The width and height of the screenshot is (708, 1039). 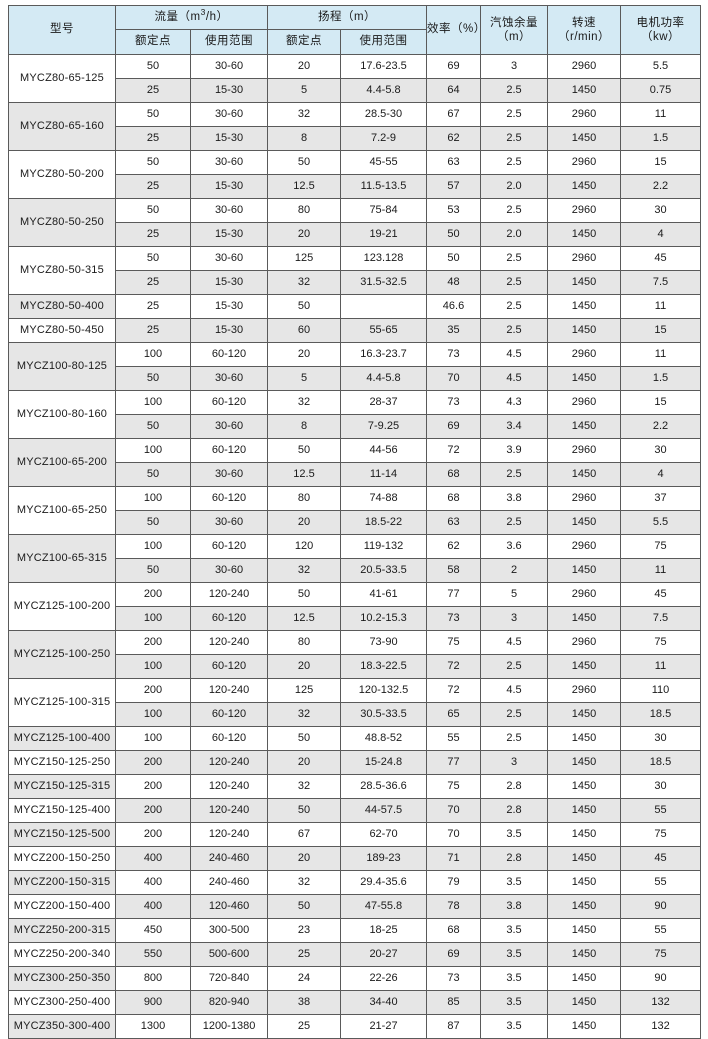 I want to click on cell-head-range: 44-56, so click(x=384, y=450).